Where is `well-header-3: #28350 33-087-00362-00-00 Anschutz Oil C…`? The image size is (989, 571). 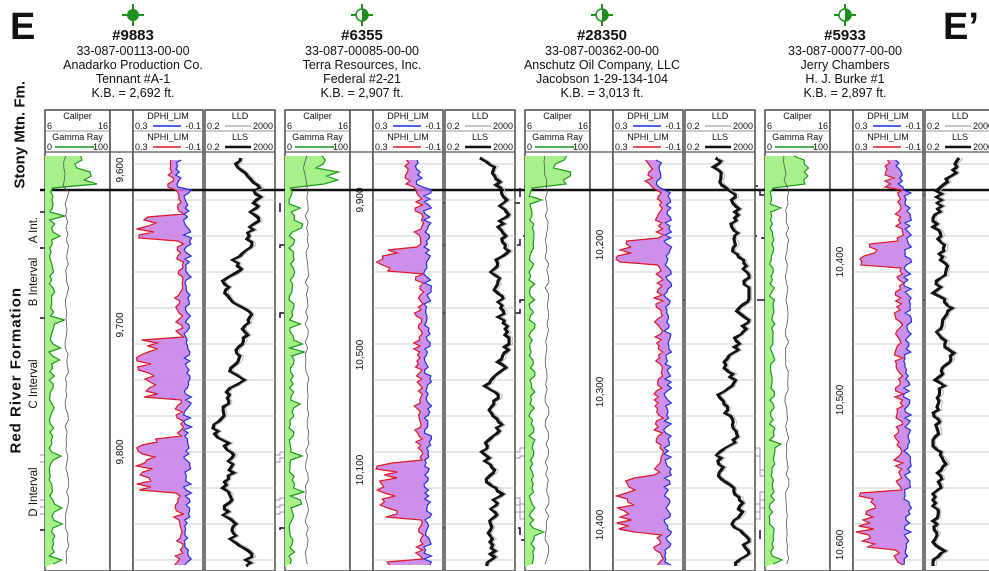
well-header-3: #28350 33-087-00362-00-00 Anschutz Oil C… is located at coordinates (602, 52).